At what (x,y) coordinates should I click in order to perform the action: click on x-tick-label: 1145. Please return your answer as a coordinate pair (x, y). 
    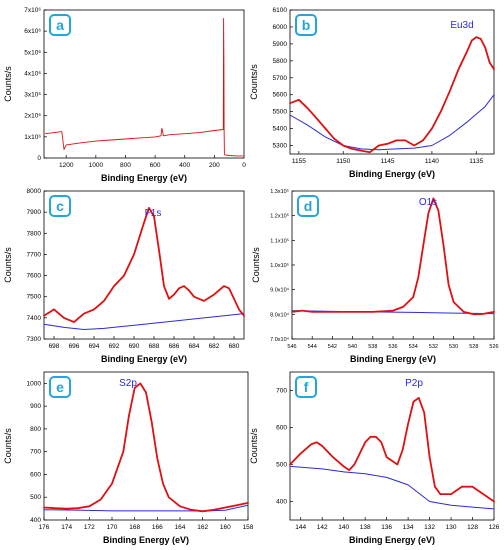
    Looking at the image, I should click on (388, 161).